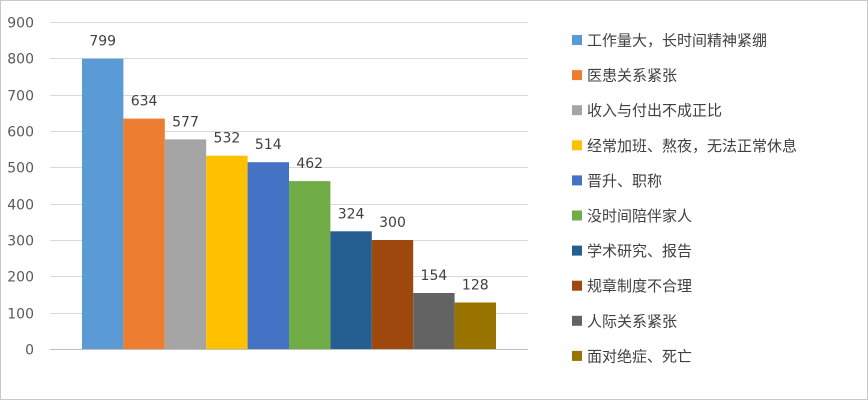 The image size is (868, 400). What do you see at coordinates (639, 356) in the screenshot?
I see `legend-label: 面对绝症、死亡` at bounding box center [639, 356].